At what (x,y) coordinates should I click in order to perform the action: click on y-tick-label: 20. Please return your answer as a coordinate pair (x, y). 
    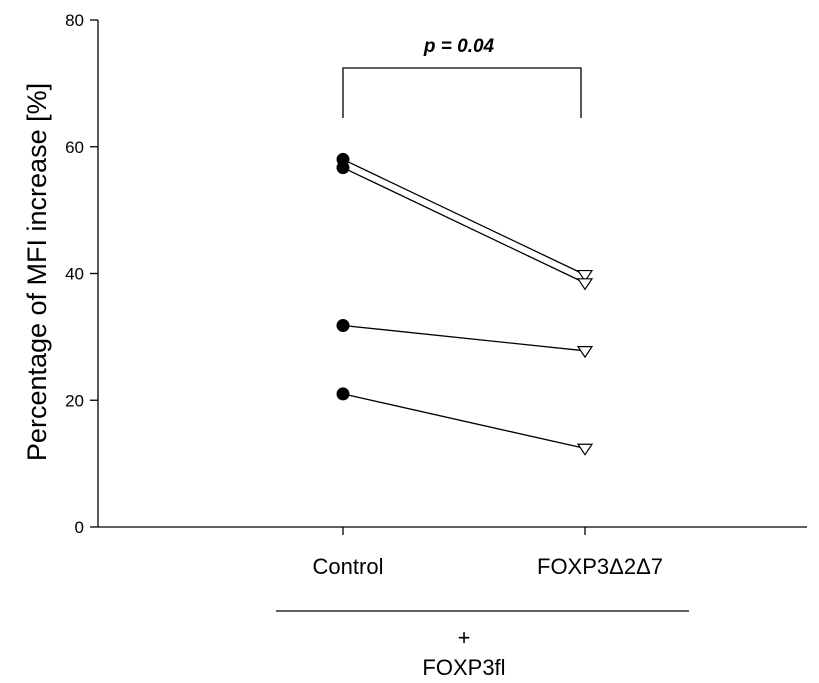
    Looking at the image, I should click on (74, 400).